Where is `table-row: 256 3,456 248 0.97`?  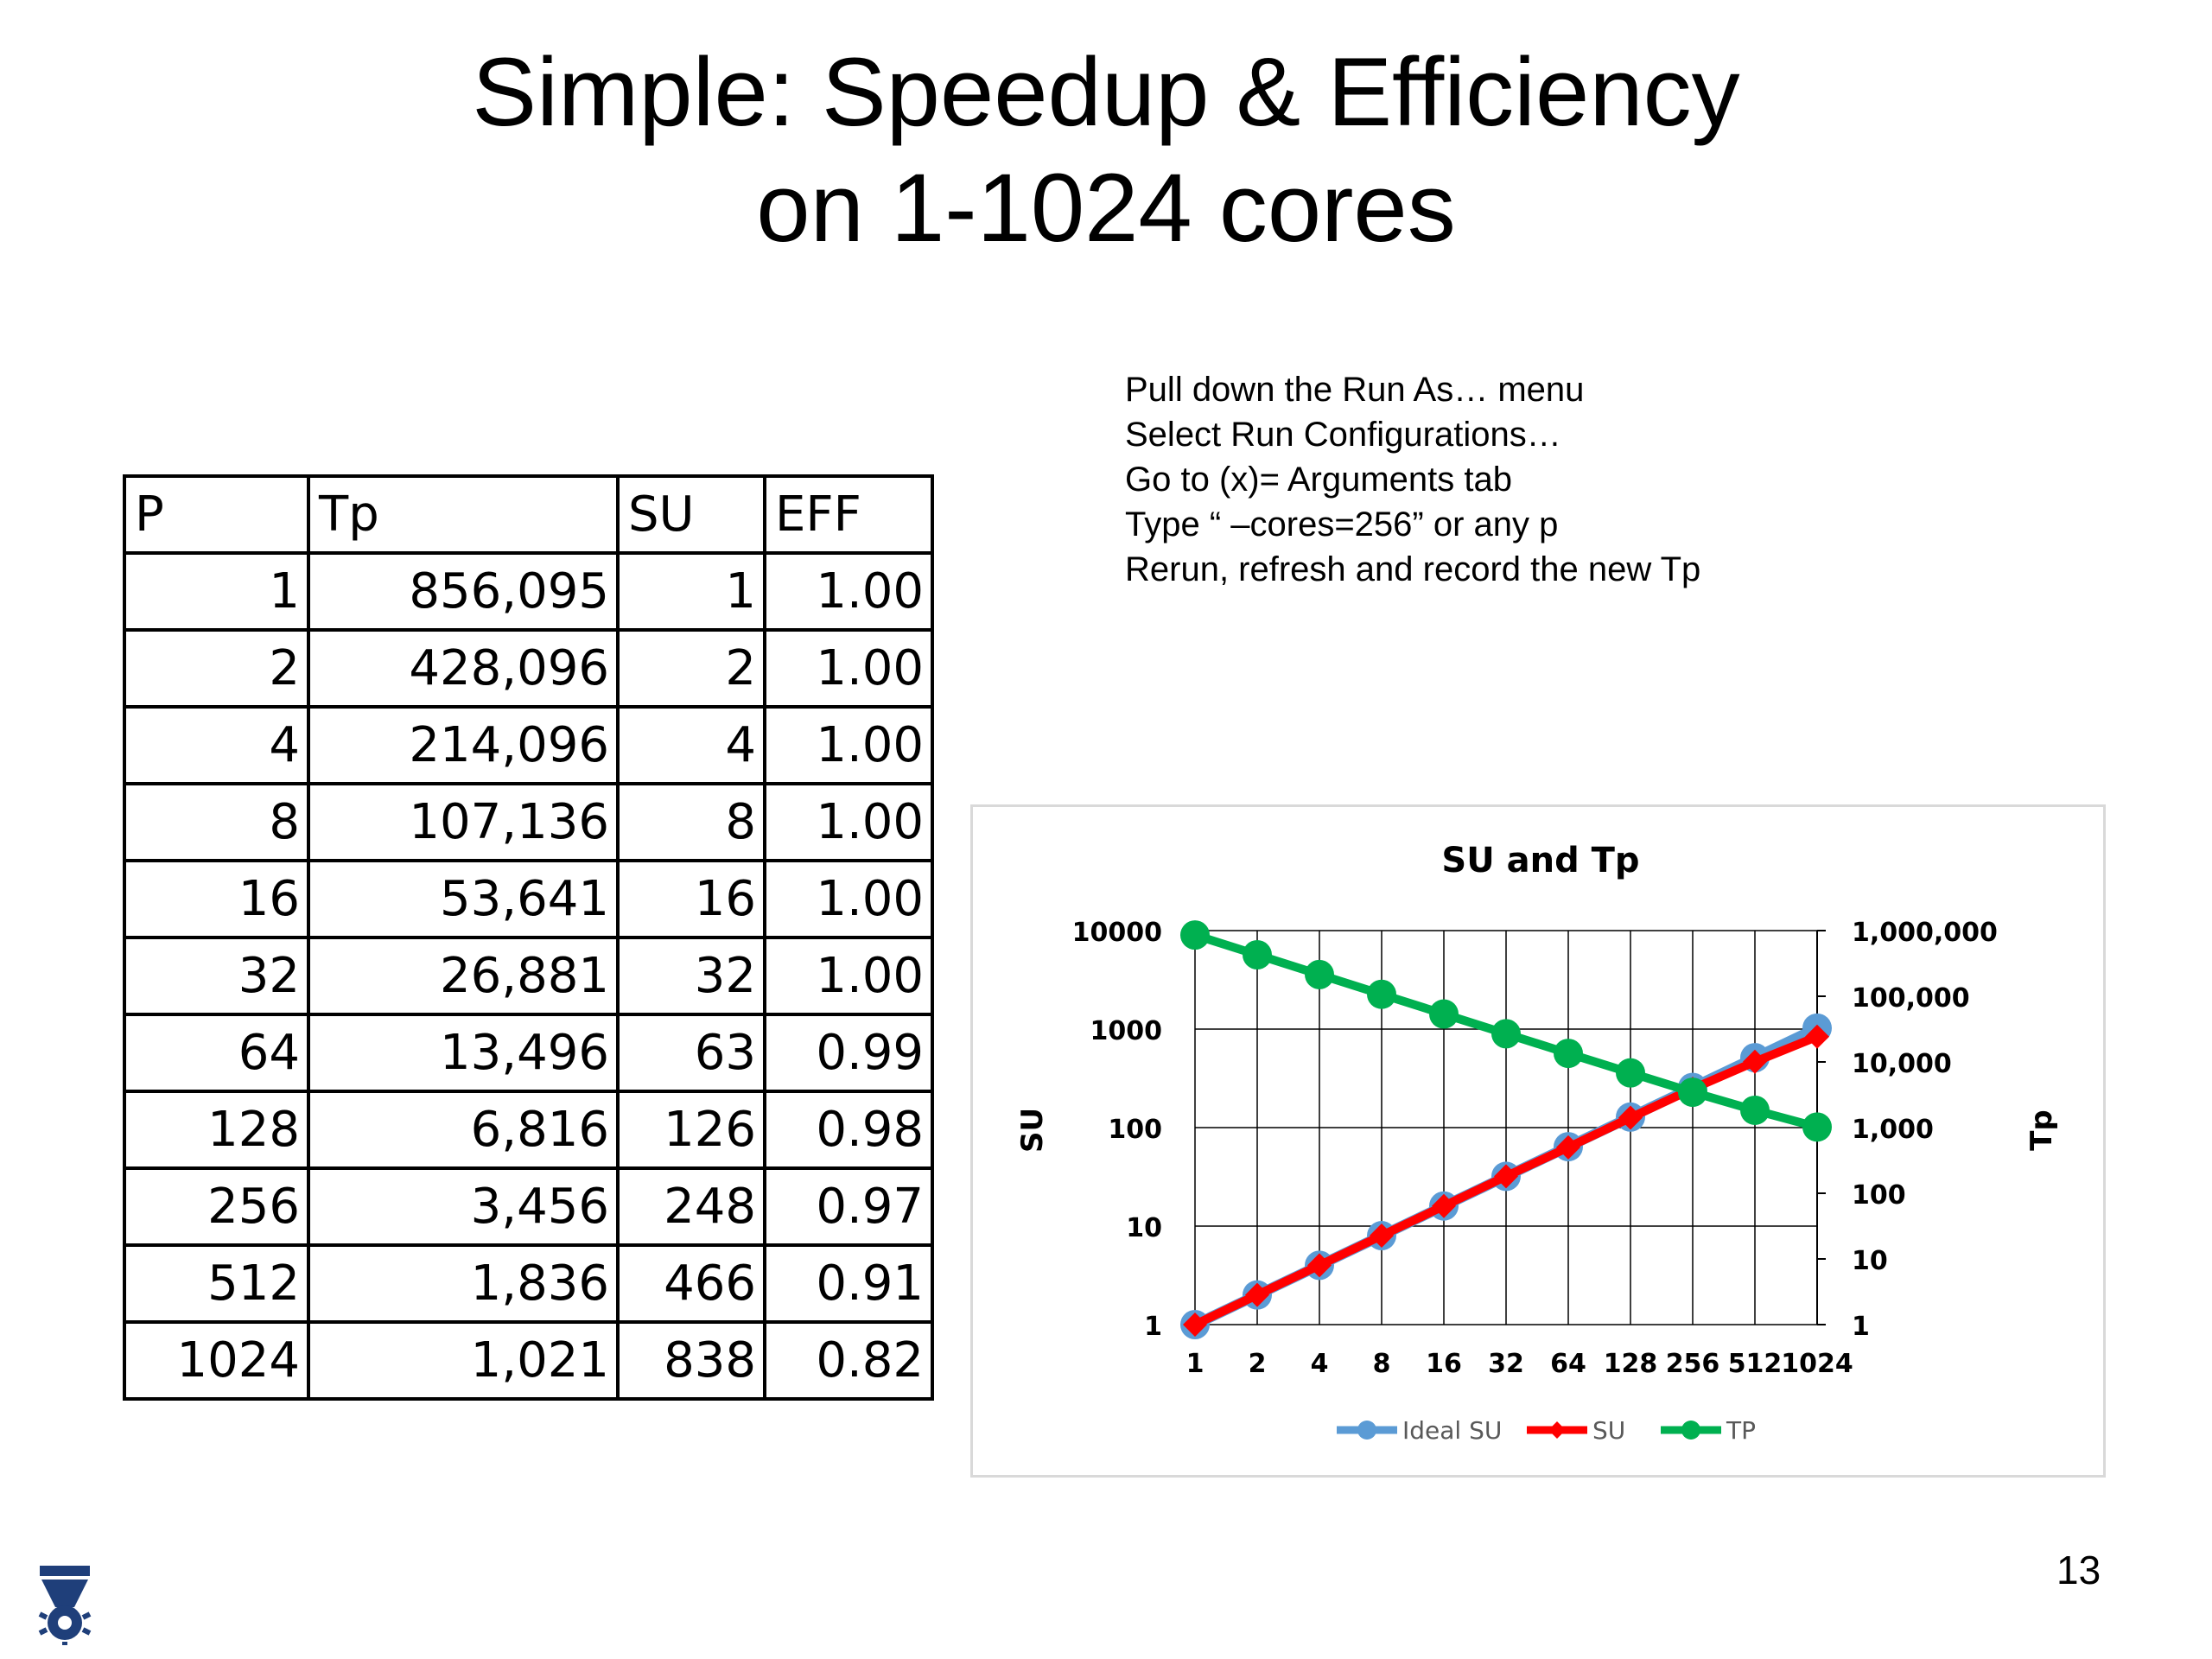 table-row: 256 3,456 248 0.97 is located at coordinates (528, 1206).